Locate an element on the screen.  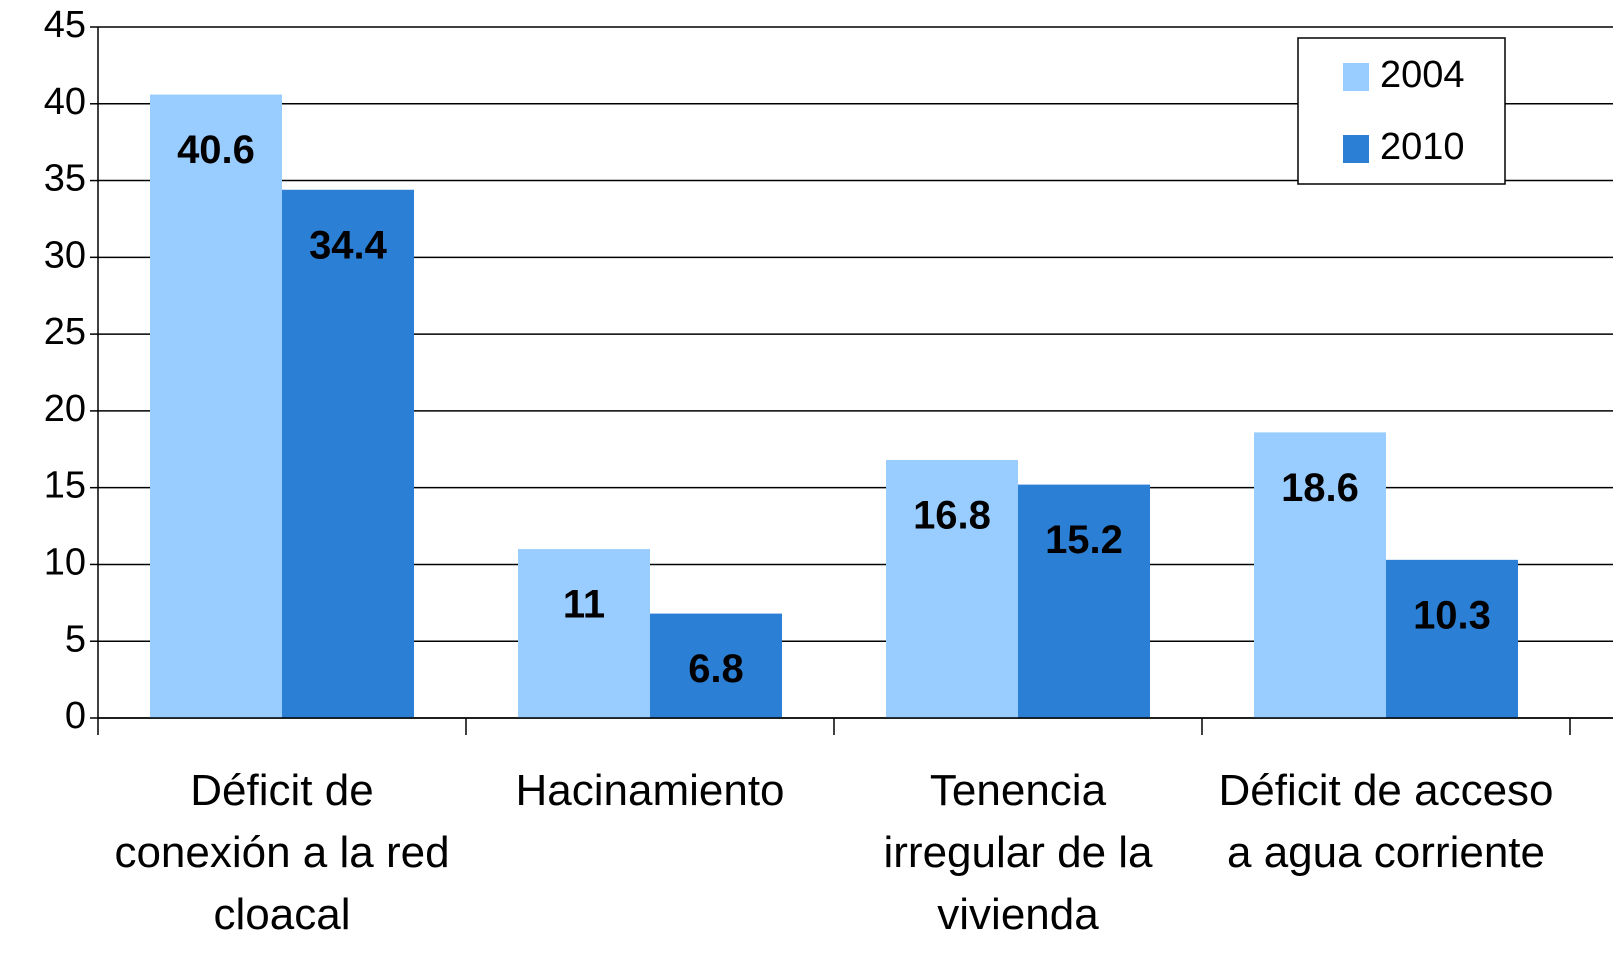
x-tick-label: Hacinamiento is located at coordinates (650, 790).